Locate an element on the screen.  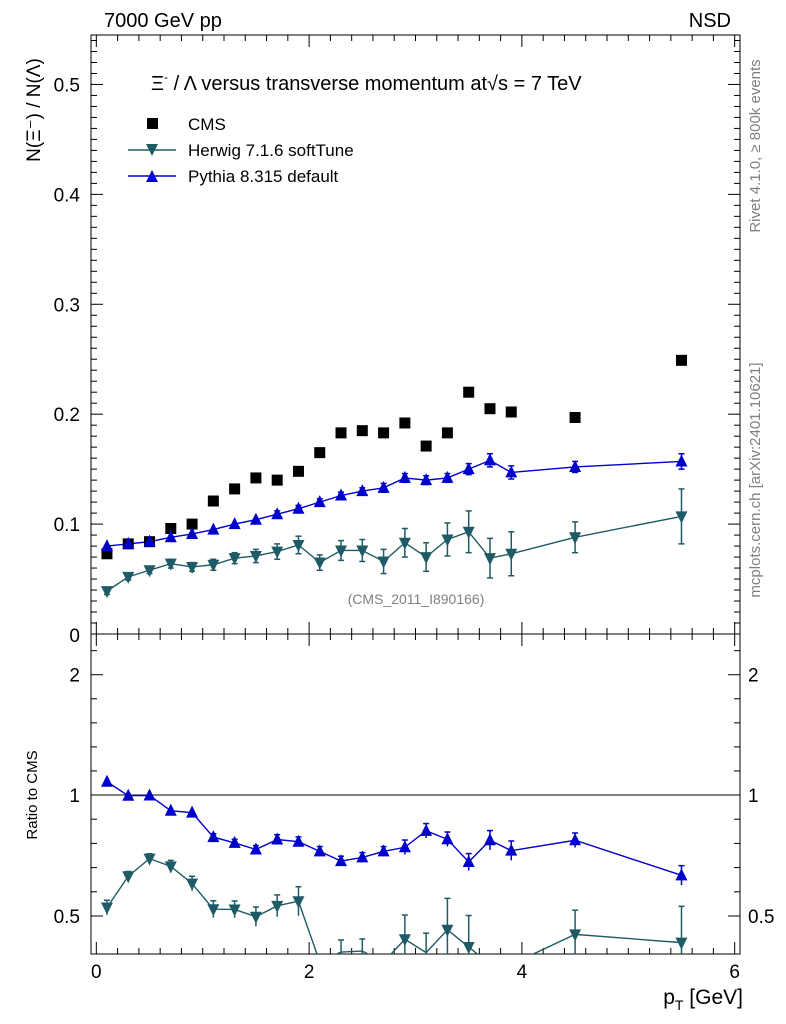
rivet-version-label: Rivet 4.1.0, ≥ 800k events is located at coordinates (755, 145).